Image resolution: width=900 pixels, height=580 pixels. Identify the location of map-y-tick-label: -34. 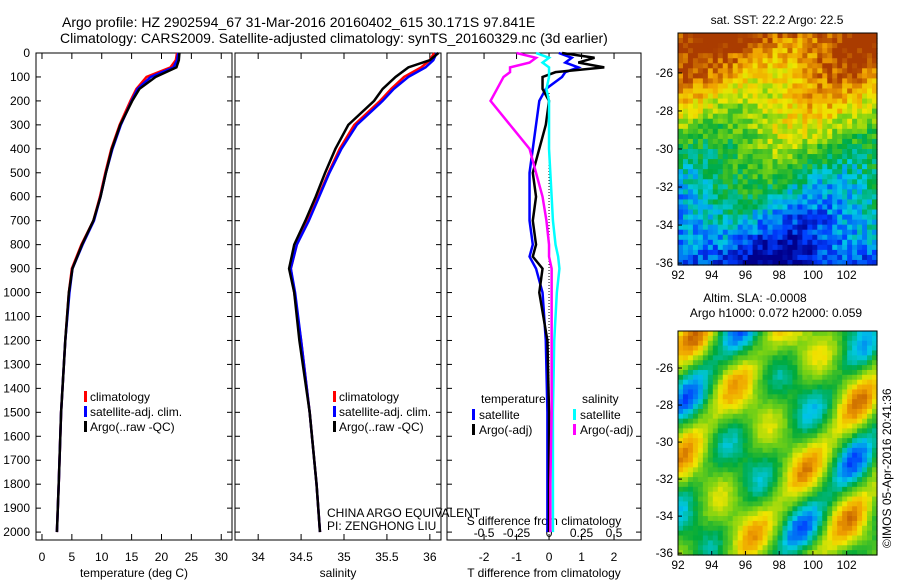
(665, 225).